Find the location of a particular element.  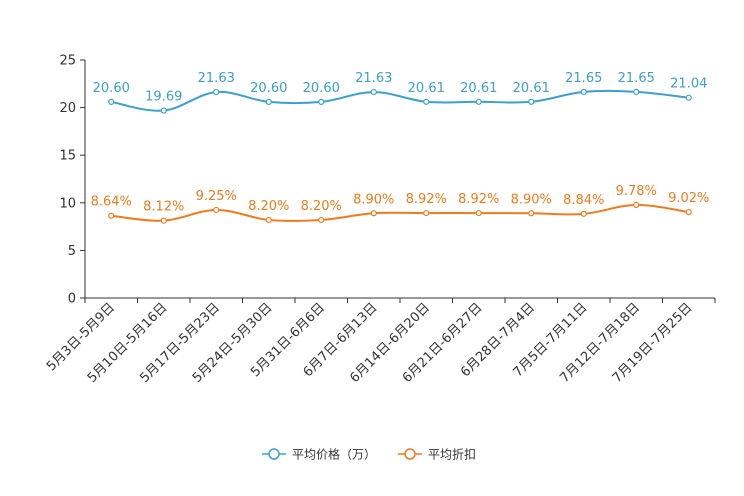

legend-label: 平均价格（万） is located at coordinates (334, 454).